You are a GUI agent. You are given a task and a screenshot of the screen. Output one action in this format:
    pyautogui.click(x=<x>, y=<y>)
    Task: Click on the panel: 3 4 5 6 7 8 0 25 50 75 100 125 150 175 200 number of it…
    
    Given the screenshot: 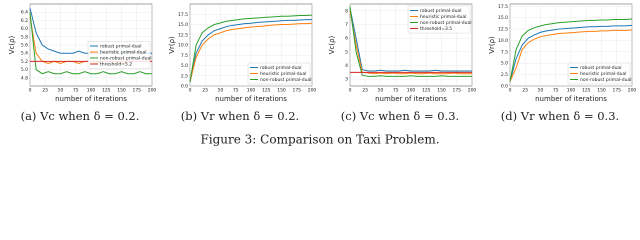 What is the action you would take?
    pyautogui.click(x=402, y=63)
    